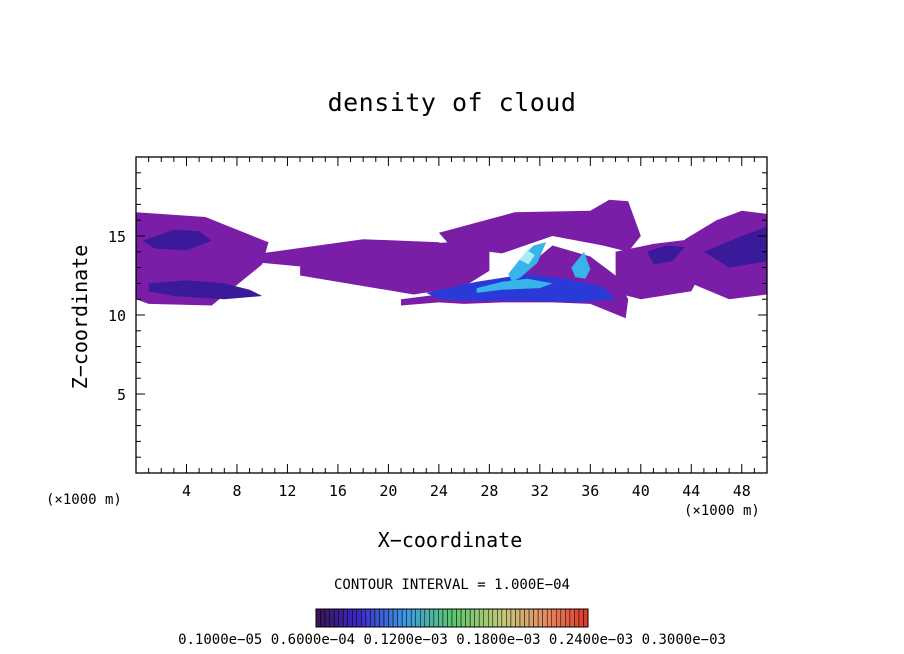  Describe the element at coordinates (540, 491) in the screenshot. I see `x-tick-label: 32` at that location.